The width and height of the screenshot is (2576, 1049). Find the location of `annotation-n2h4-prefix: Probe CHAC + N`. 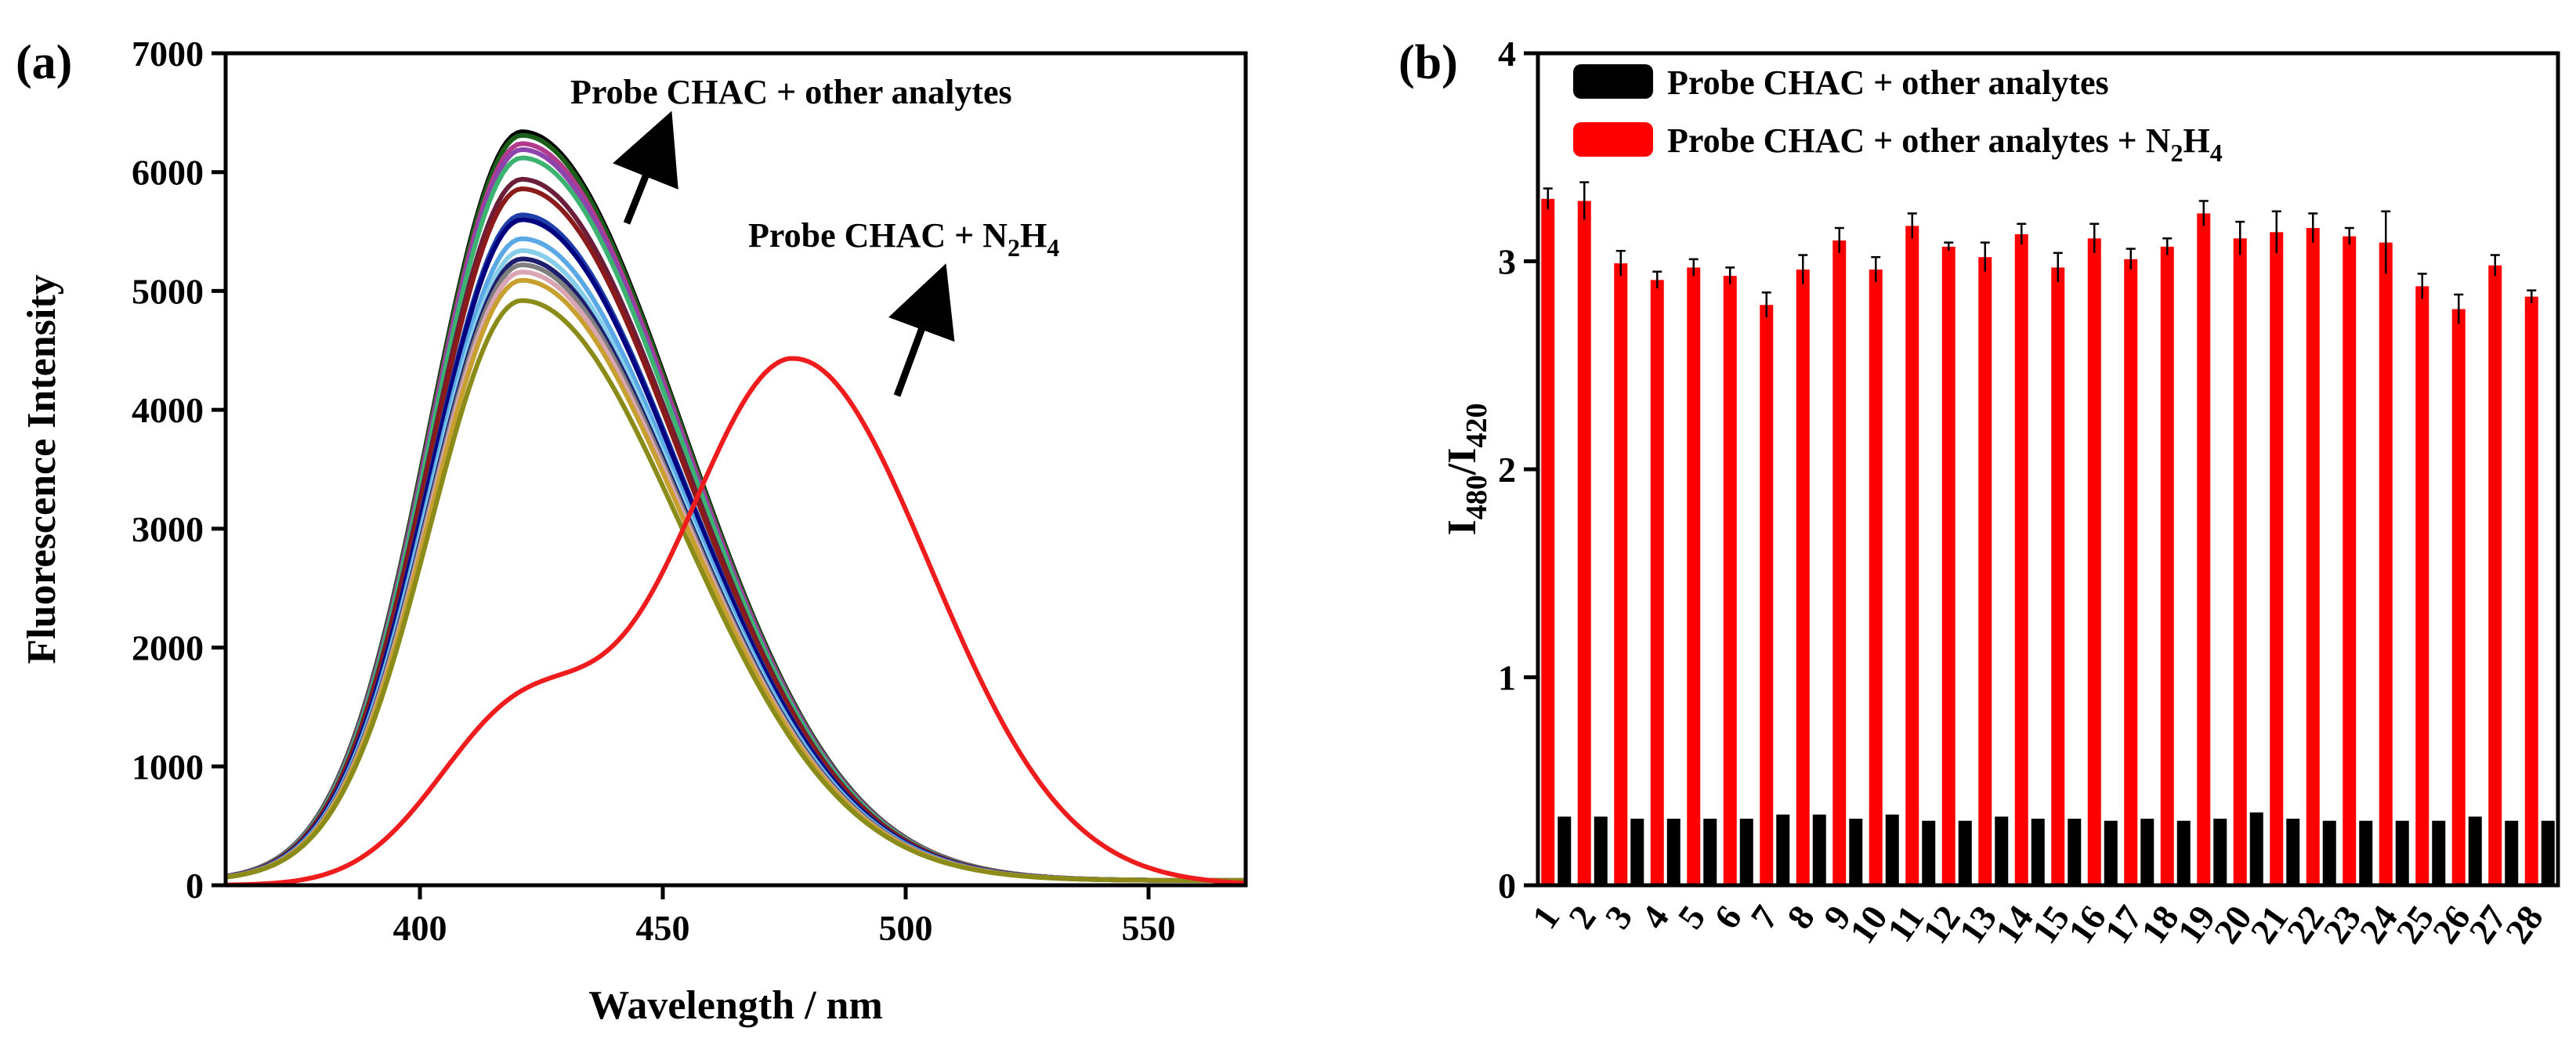

annotation-n2h4-prefix: Probe CHAC + N is located at coordinates (878, 235).